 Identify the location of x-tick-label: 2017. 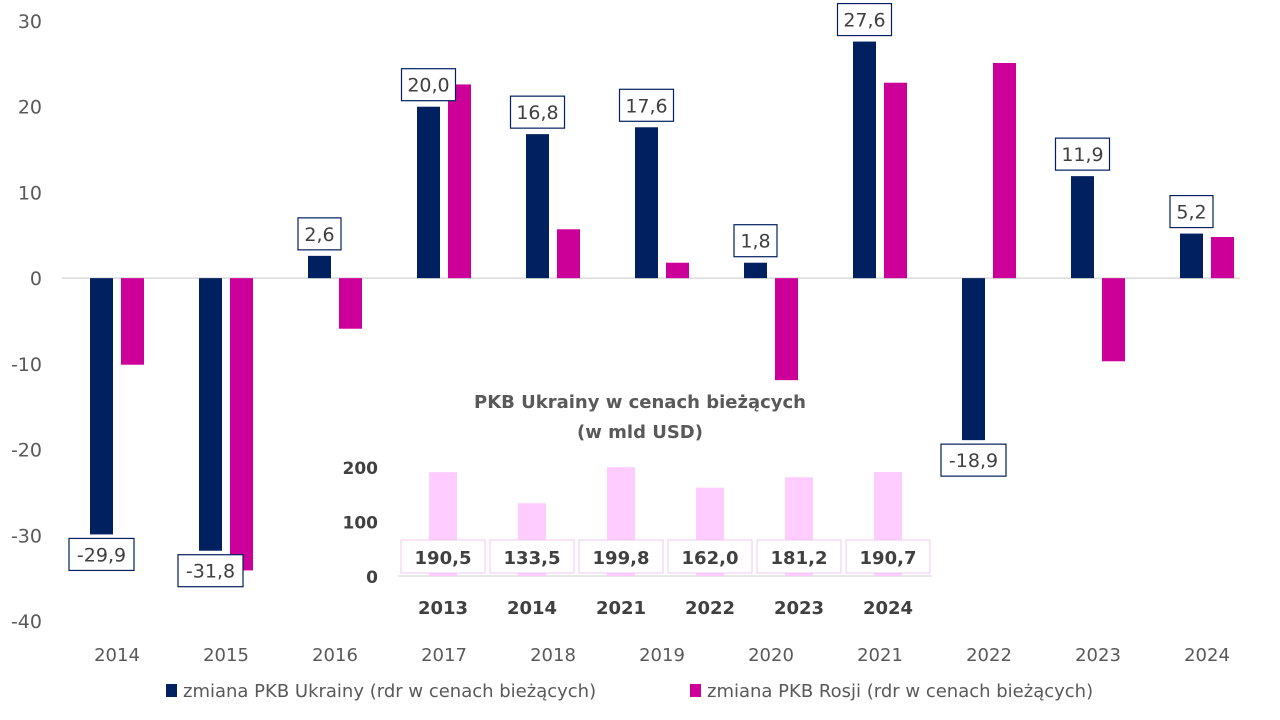
(444, 655).